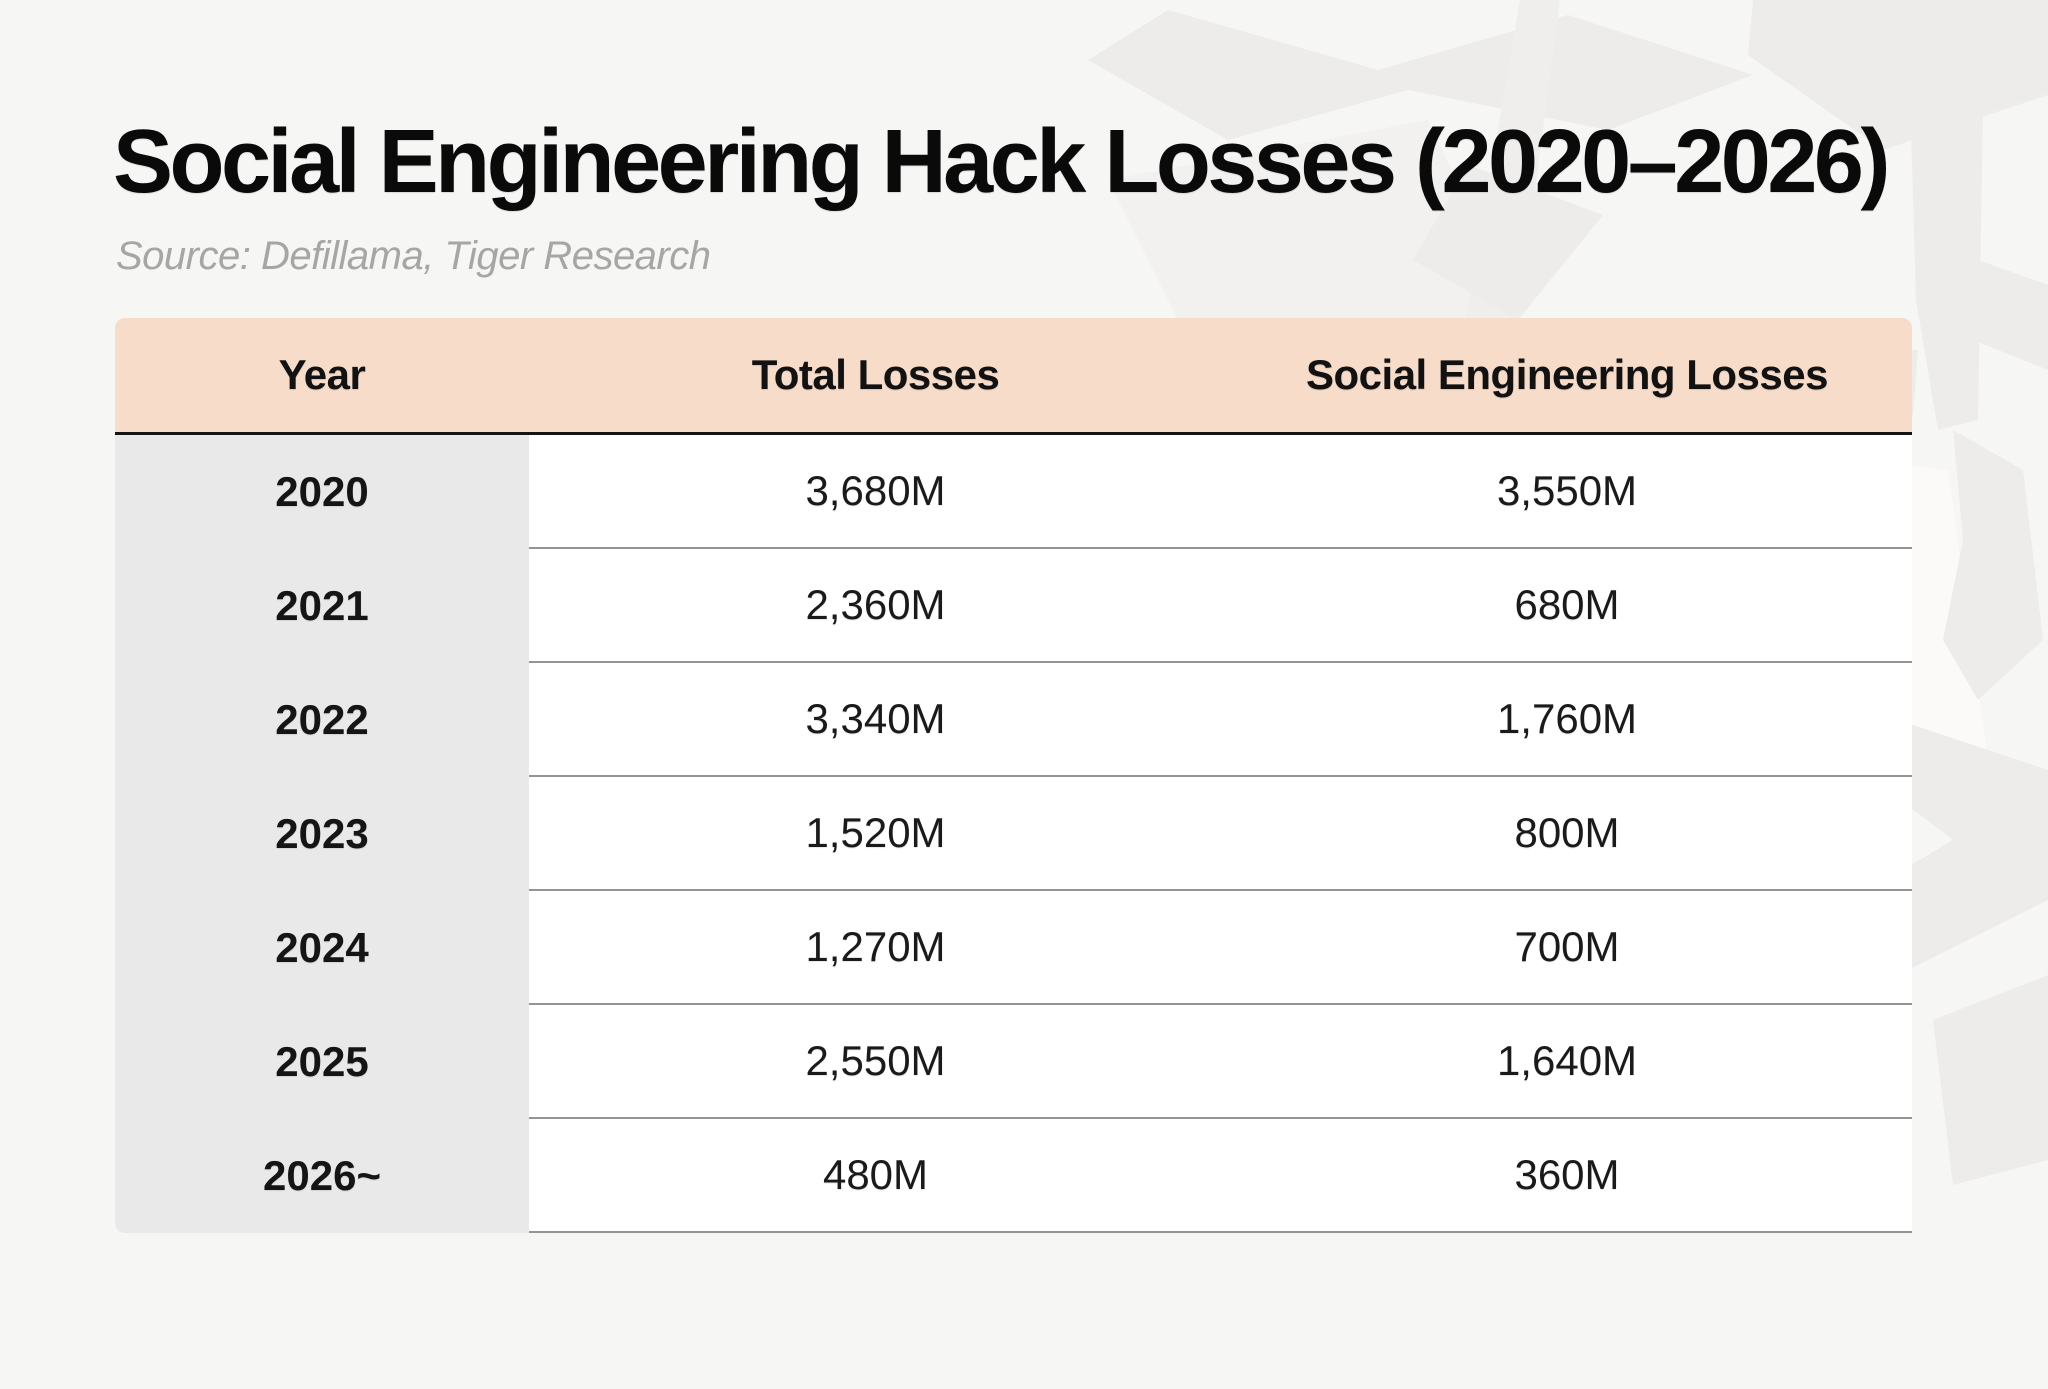 This screenshot has width=2048, height=1389. I want to click on table-row: 2021 2,360M 680M, so click(1013, 606).